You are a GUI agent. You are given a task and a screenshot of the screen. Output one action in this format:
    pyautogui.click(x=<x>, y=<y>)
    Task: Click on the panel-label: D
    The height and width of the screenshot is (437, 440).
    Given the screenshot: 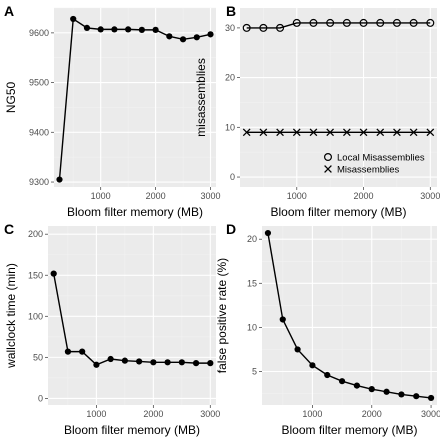 What is the action you would take?
    pyautogui.click(x=231, y=229)
    